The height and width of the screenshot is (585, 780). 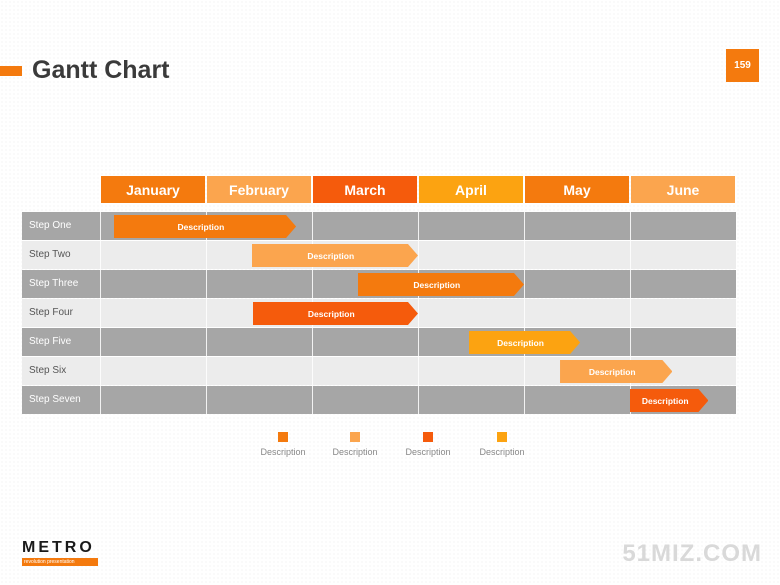 What do you see at coordinates (51, 312) in the screenshot?
I see `row-label: Step Four` at bounding box center [51, 312].